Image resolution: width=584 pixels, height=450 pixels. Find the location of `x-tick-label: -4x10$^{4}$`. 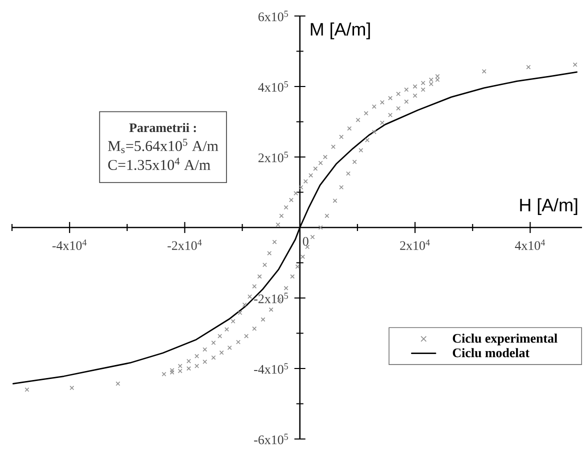

x-tick-label: -4x10$^{4}$ is located at coordinates (69, 245).